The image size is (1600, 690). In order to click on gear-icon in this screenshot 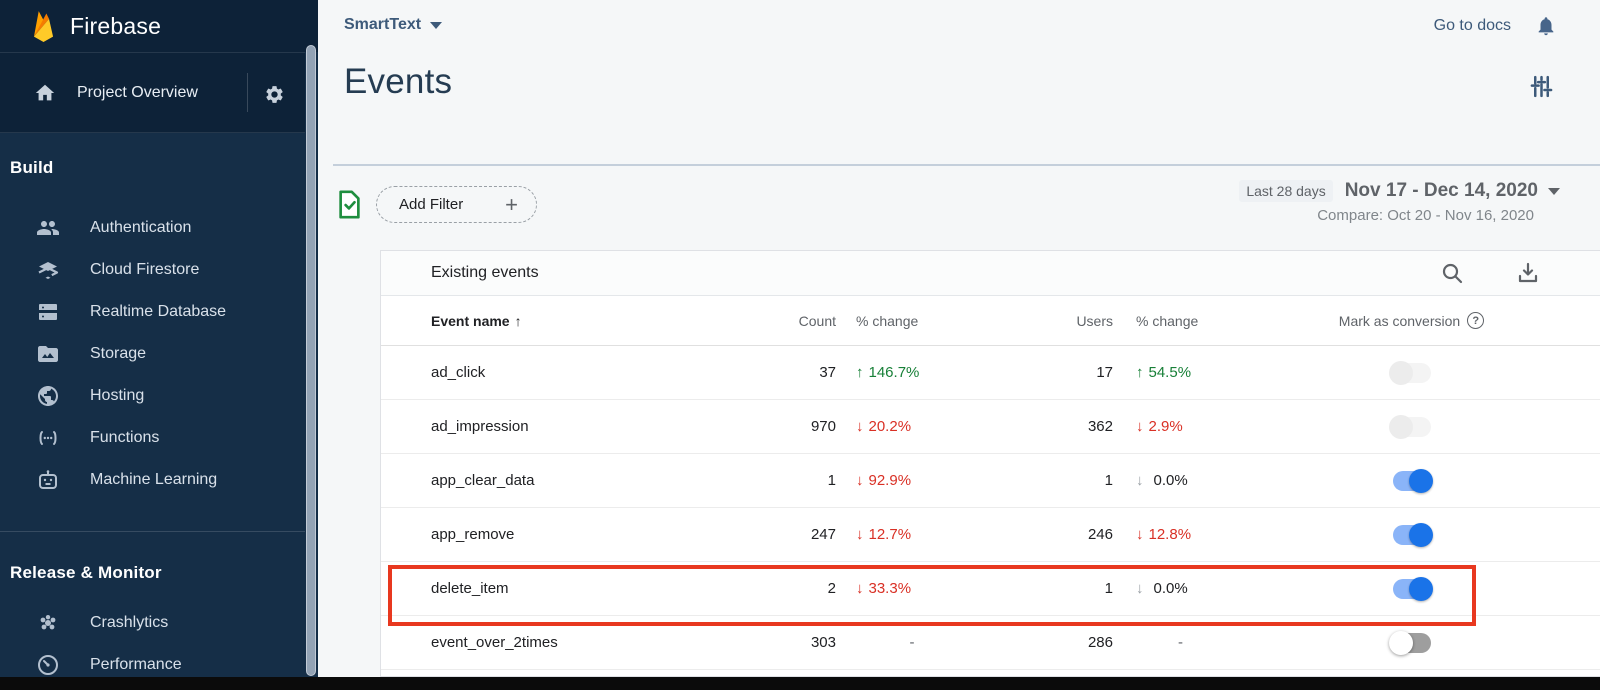, I will do `click(274, 94)`.